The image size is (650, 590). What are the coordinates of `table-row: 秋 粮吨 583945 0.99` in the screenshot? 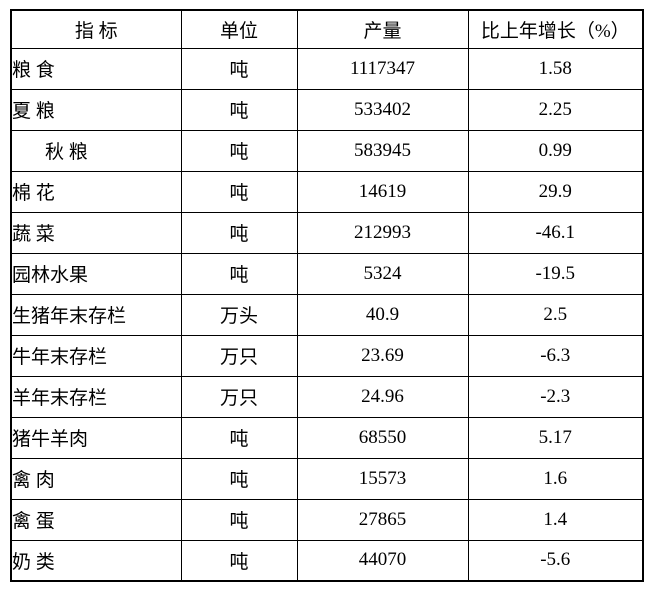 It's located at (327, 150).